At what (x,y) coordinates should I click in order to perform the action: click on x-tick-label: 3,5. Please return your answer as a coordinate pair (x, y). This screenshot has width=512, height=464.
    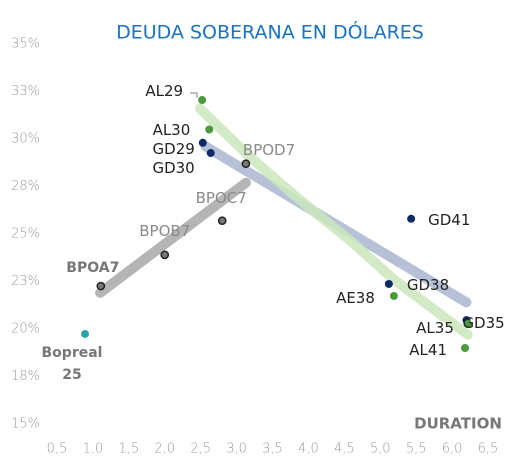
    Looking at the image, I should click on (272, 449).